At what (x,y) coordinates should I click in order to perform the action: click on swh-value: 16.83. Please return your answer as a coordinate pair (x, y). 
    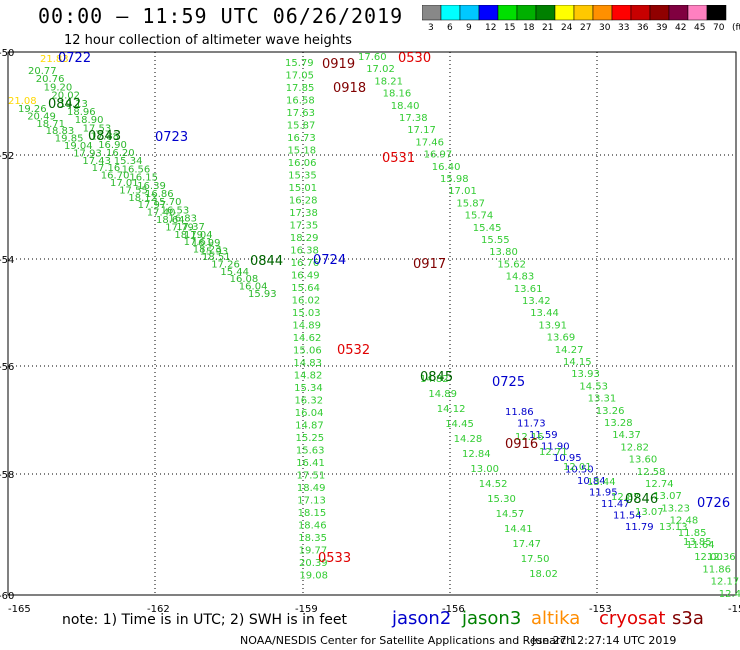
    Looking at the image, I should click on (182, 219).